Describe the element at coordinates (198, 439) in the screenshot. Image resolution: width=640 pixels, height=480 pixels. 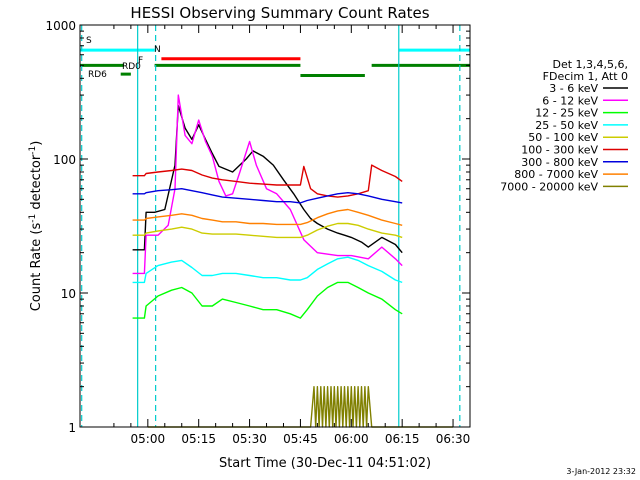
I see `x-tick-label: 05:15` at that location.